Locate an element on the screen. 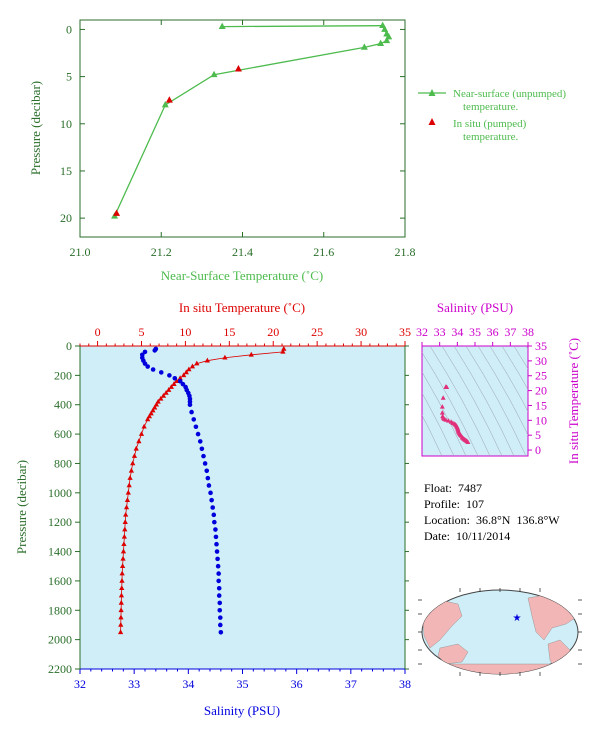 This screenshot has height=732, width=601. legend-entry-in-situ: In situ (pumped) is located at coordinates (490, 124).